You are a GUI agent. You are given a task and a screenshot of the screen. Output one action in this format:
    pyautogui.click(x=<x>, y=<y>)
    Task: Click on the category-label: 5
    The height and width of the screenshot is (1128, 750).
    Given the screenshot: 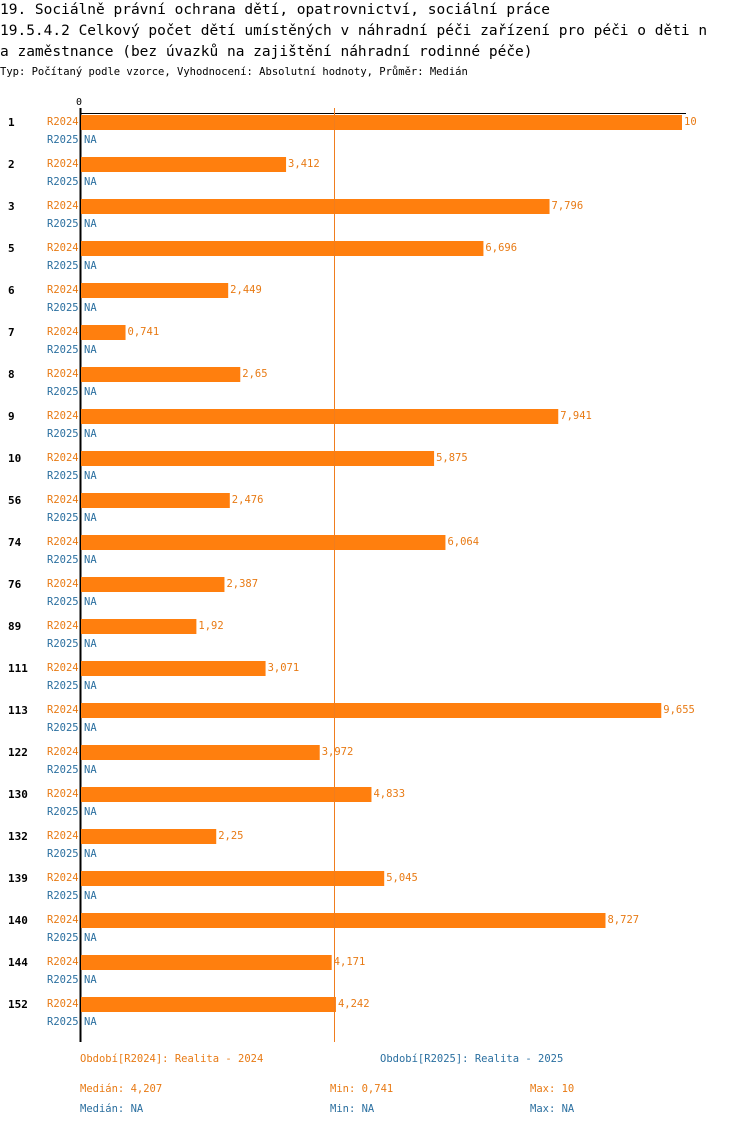 What is the action you would take?
    pyautogui.click(x=11, y=248)
    